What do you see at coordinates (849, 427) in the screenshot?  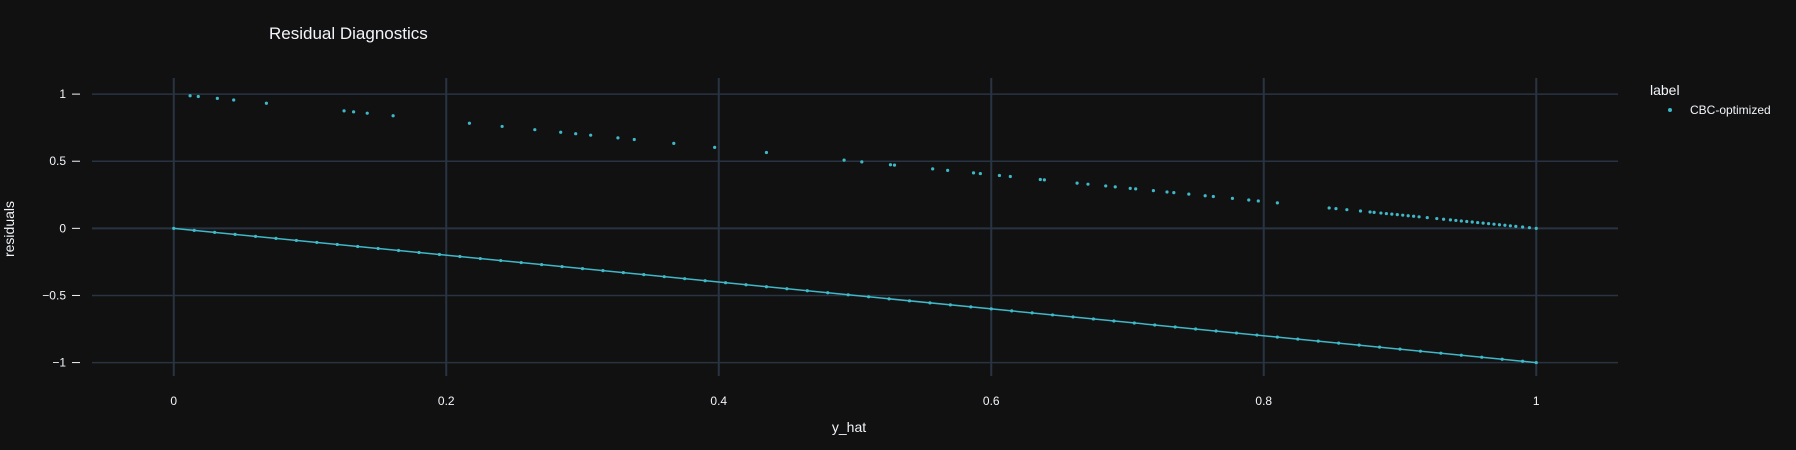 I see `x-axis-title: y_hat` at bounding box center [849, 427].